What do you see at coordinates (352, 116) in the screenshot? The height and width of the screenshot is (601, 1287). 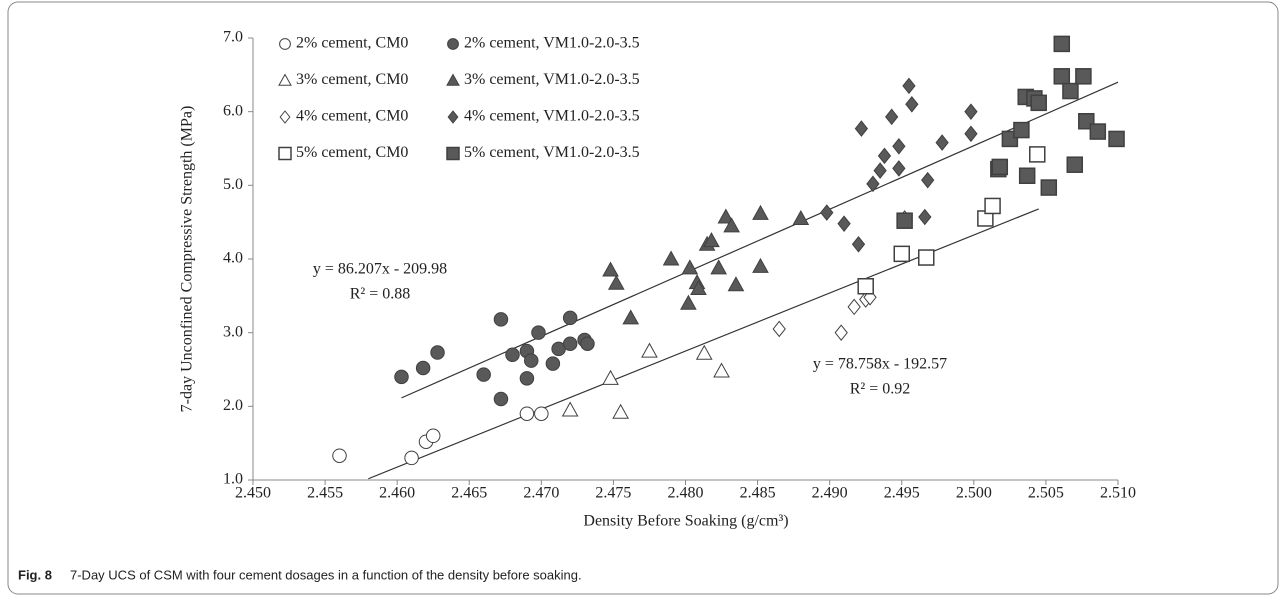 I see `legend-label: 4% cement, CM0` at bounding box center [352, 116].